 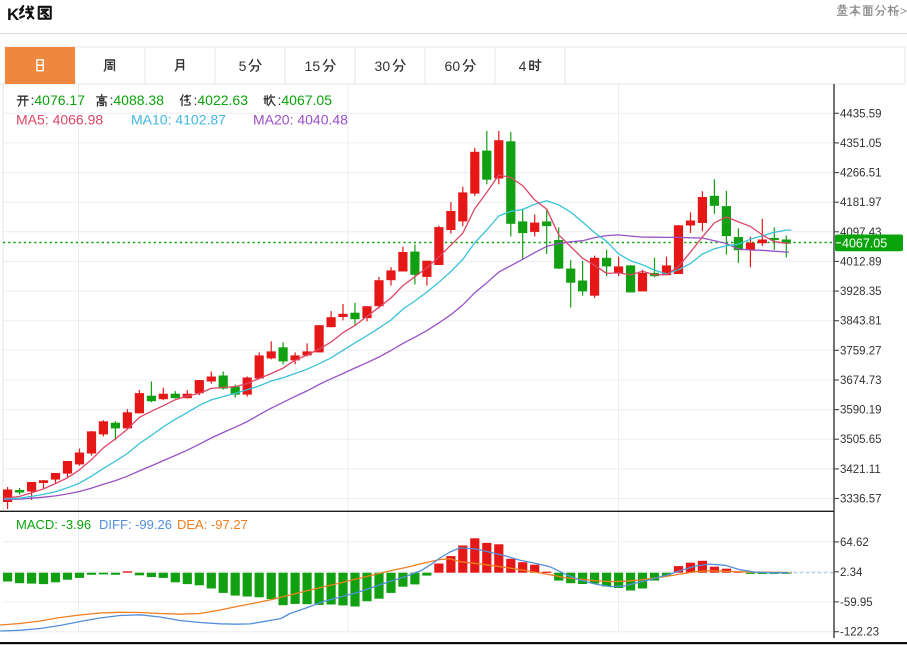 What do you see at coordinates (861, 411) in the screenshot?
I see `svg-text: 3590.19` at bounding box center [861, 411].